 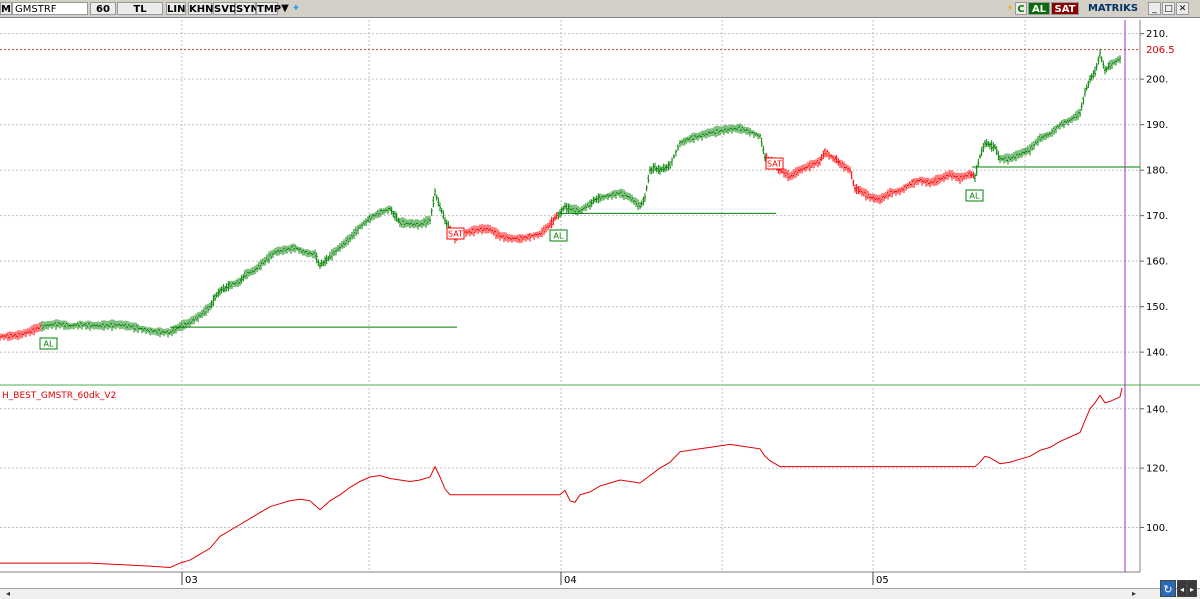 What do you see at coordinates (1157, 216) in the screenshot?
I see `price-y-tick-label: 170.` at bounding box center [1157, 216].